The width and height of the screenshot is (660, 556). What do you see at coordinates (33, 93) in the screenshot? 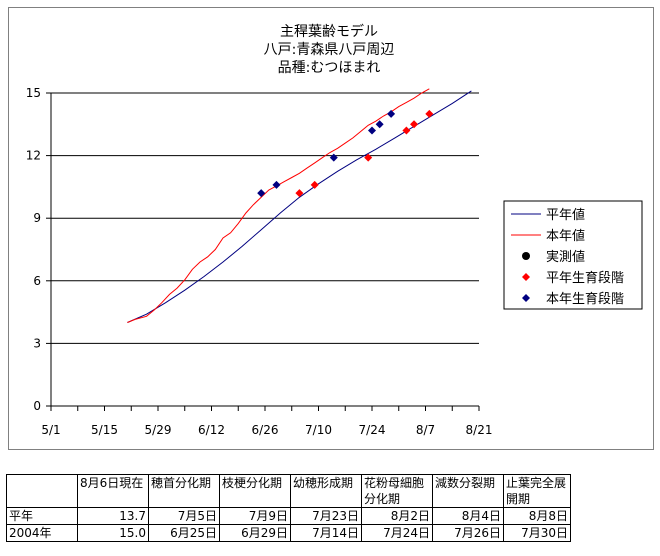
I see `y-tick-label: 15` at bounding box center [33, 93].